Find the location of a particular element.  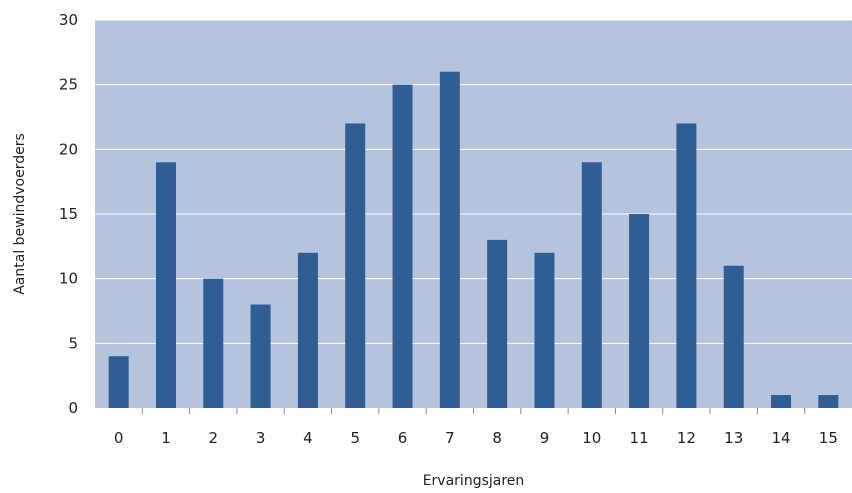

x-axis-title: Ervaringsjaren is located at coordinates (474, 481).